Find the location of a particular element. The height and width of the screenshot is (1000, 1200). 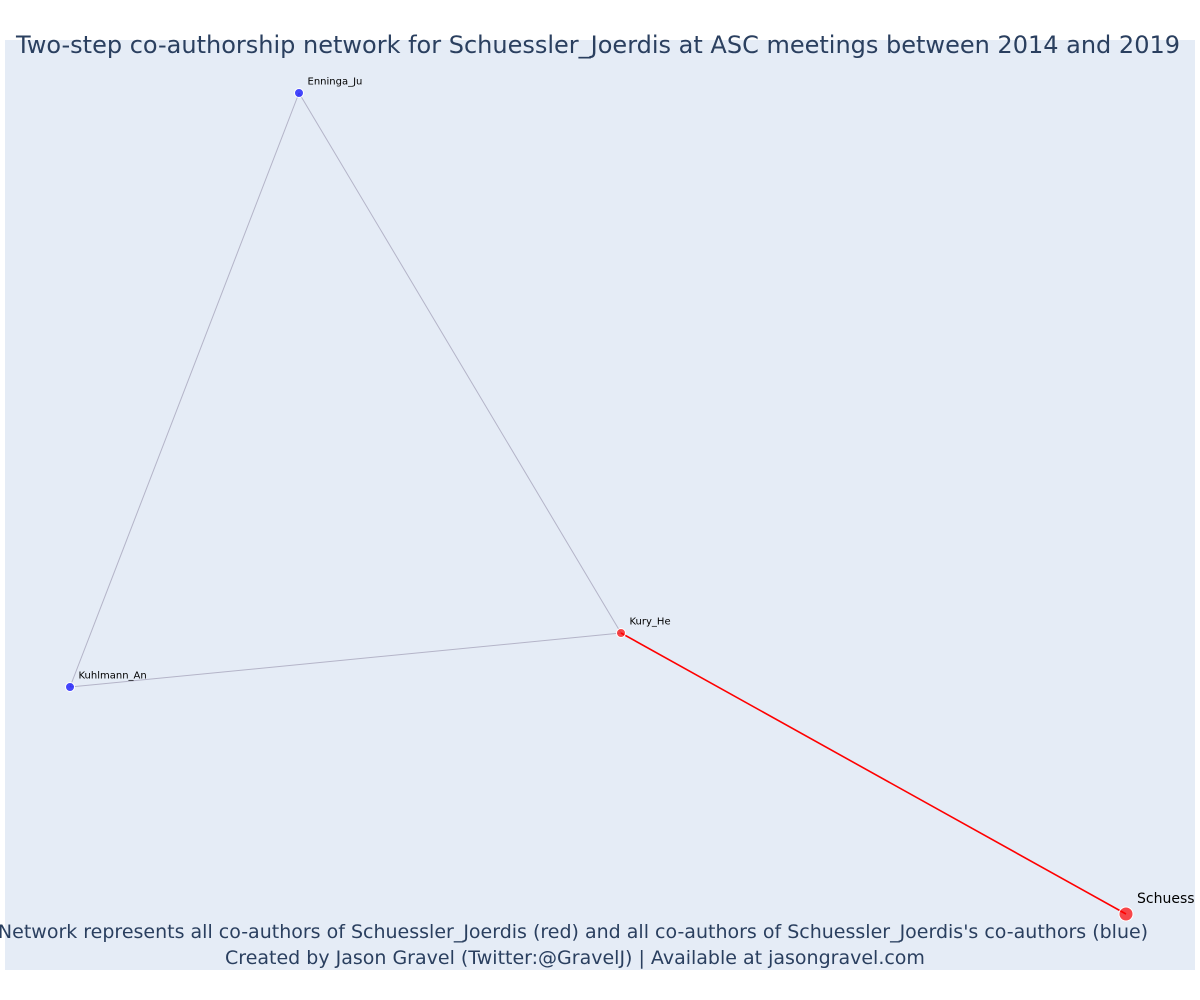

node-label-Kuhlmann_An: Kuhlmann_An is located at coordinates (113, 676).